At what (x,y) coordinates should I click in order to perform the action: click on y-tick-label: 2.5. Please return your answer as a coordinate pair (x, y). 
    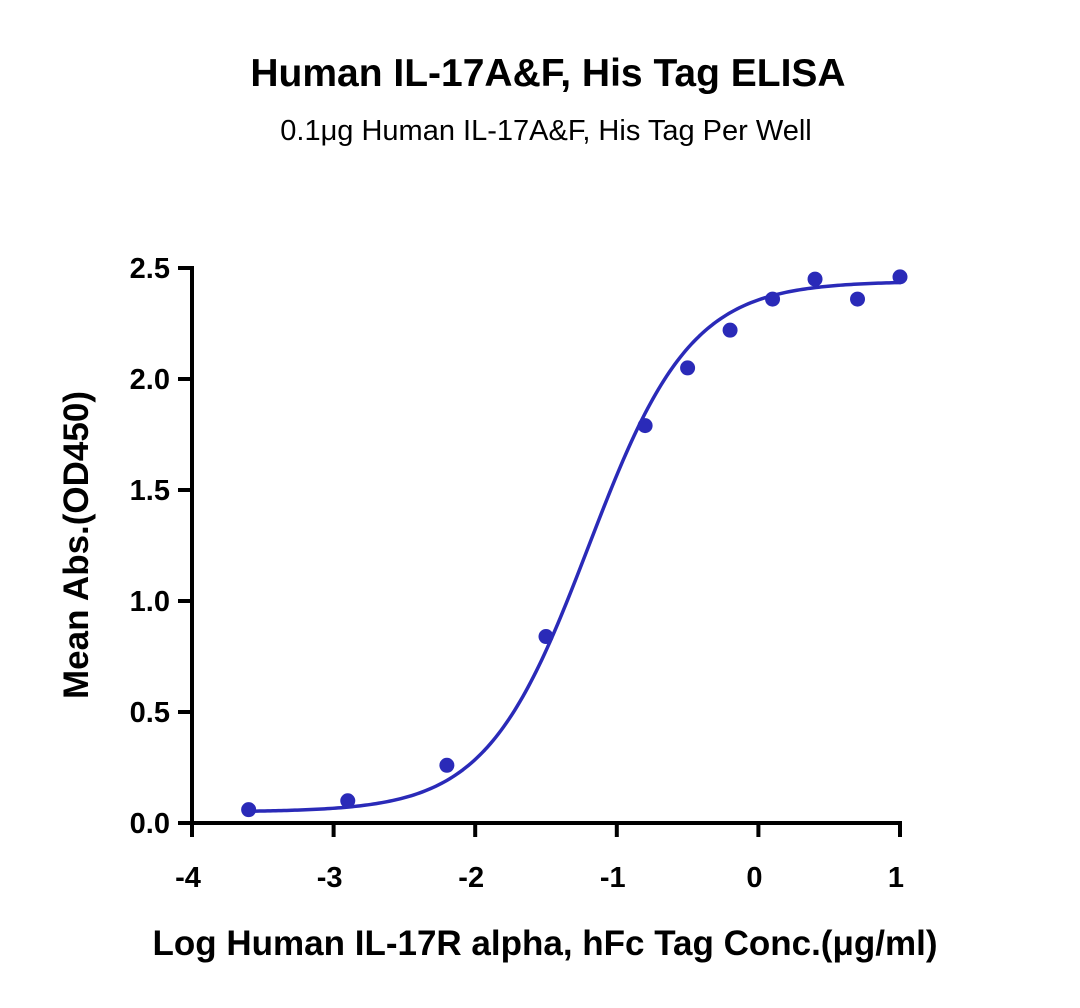
    Looking at the image, I should click on (150, 269).